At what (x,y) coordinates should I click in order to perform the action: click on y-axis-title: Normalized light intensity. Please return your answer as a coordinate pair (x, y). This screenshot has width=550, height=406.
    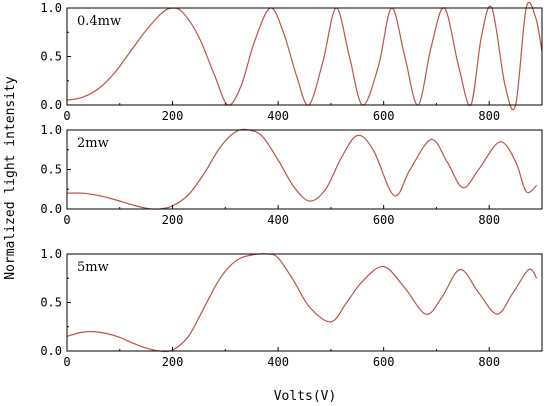
    Looking at the image, I should click on (10, 178).